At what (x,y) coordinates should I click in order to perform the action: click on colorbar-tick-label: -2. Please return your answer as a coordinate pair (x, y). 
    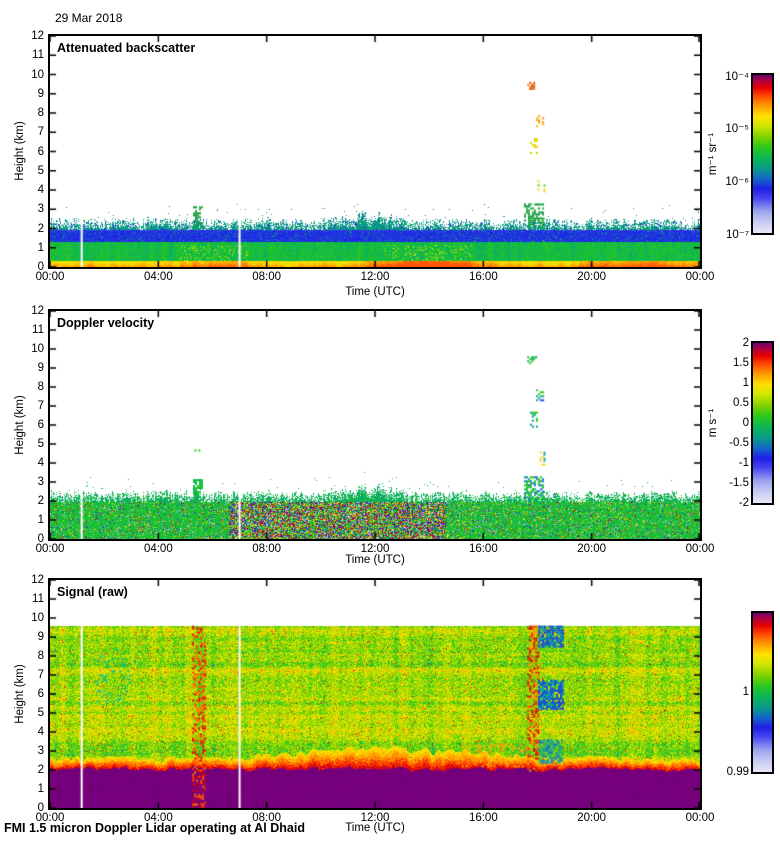
    Looking at the image, I should click on (743, 502).